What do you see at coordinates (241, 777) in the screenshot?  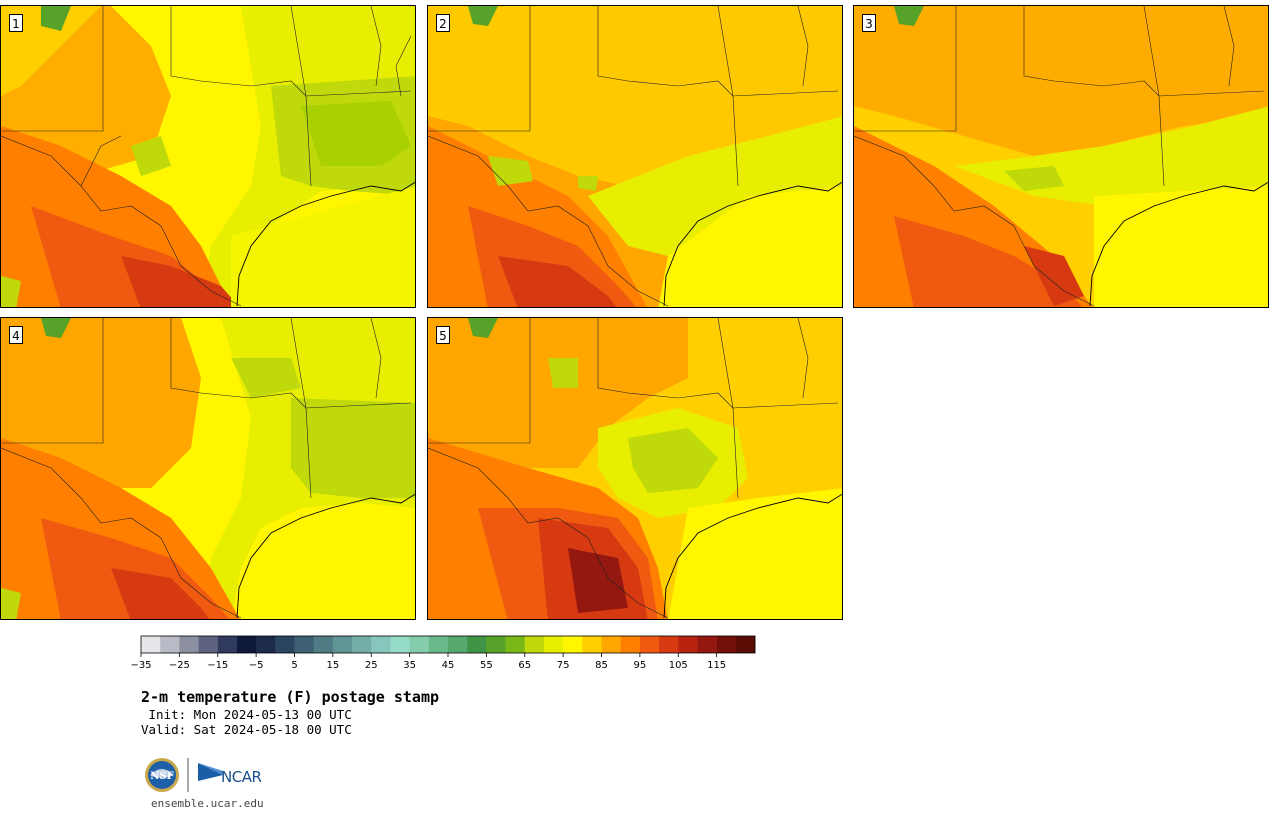 I see `ncar-logo-text: NCAR` at bounding box center [241, 777].